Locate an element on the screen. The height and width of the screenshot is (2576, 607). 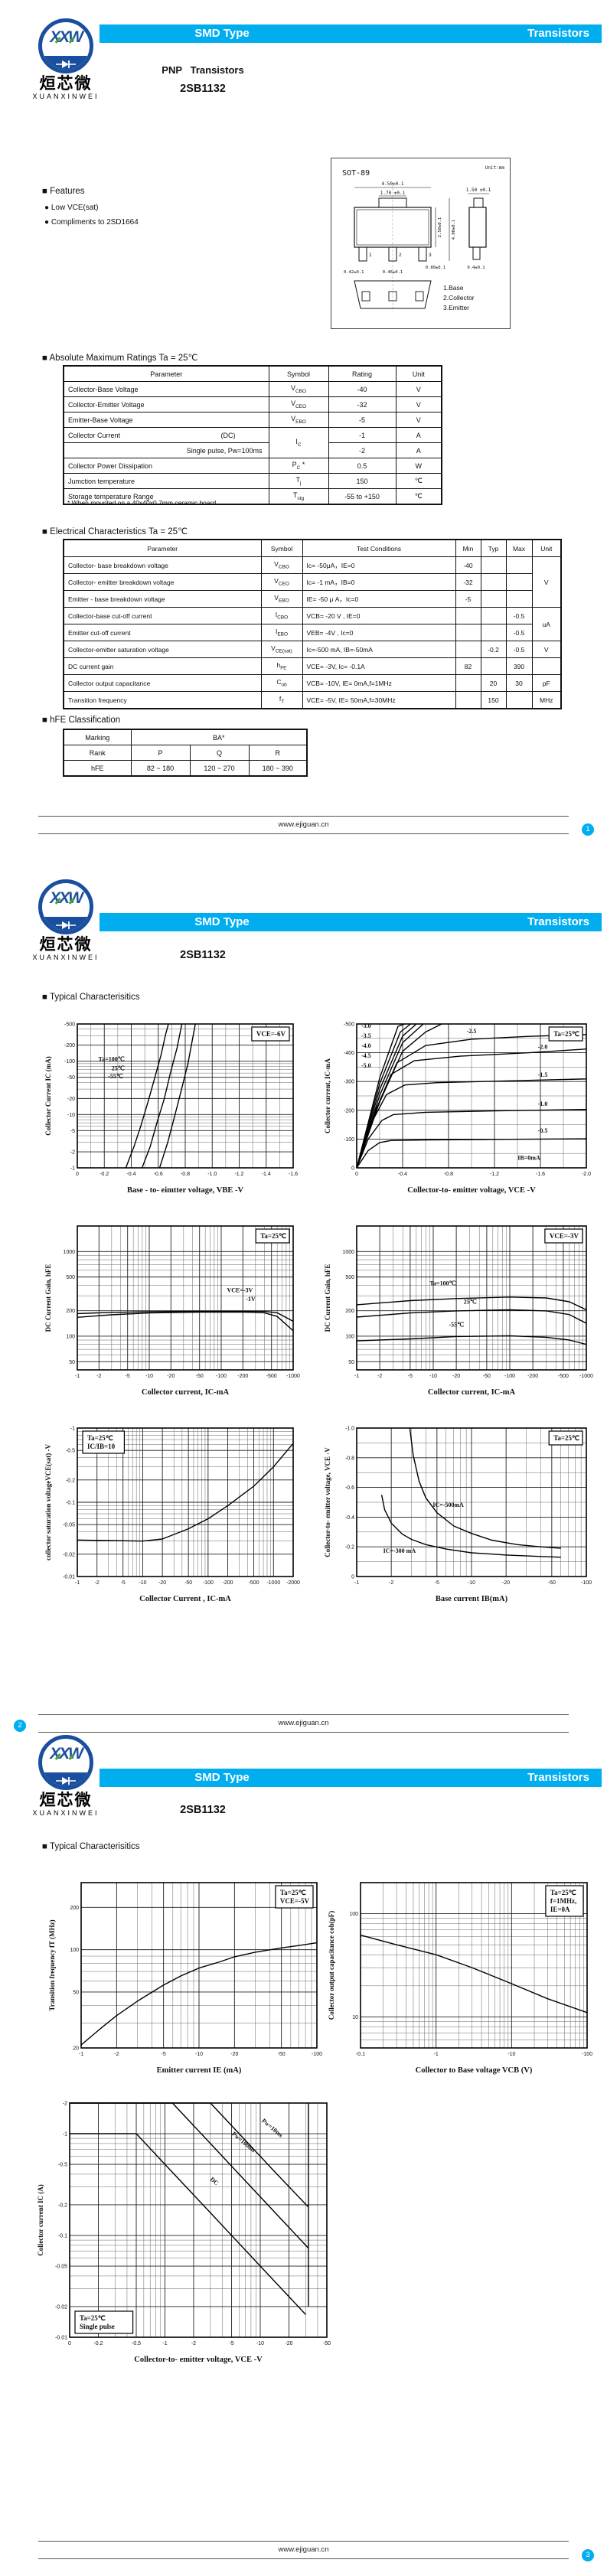
svg-text: VCE=-3V is located at coordinates (240, 1290).